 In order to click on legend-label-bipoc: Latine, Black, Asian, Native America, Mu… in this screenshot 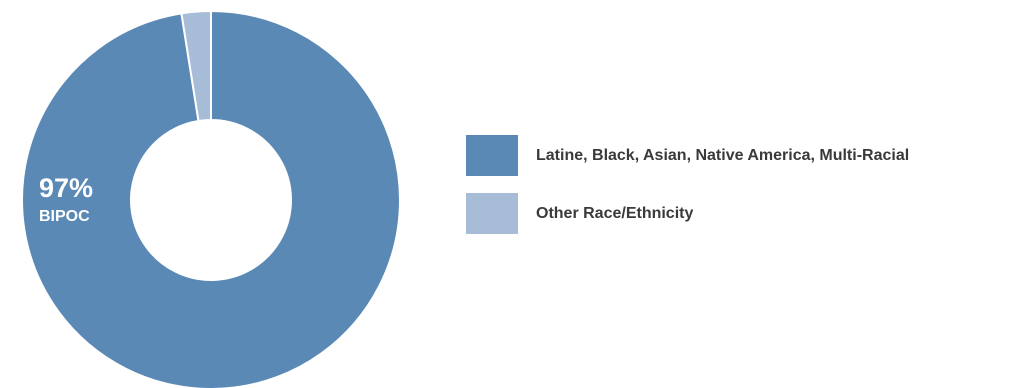, I will do `click(723, 155)`.